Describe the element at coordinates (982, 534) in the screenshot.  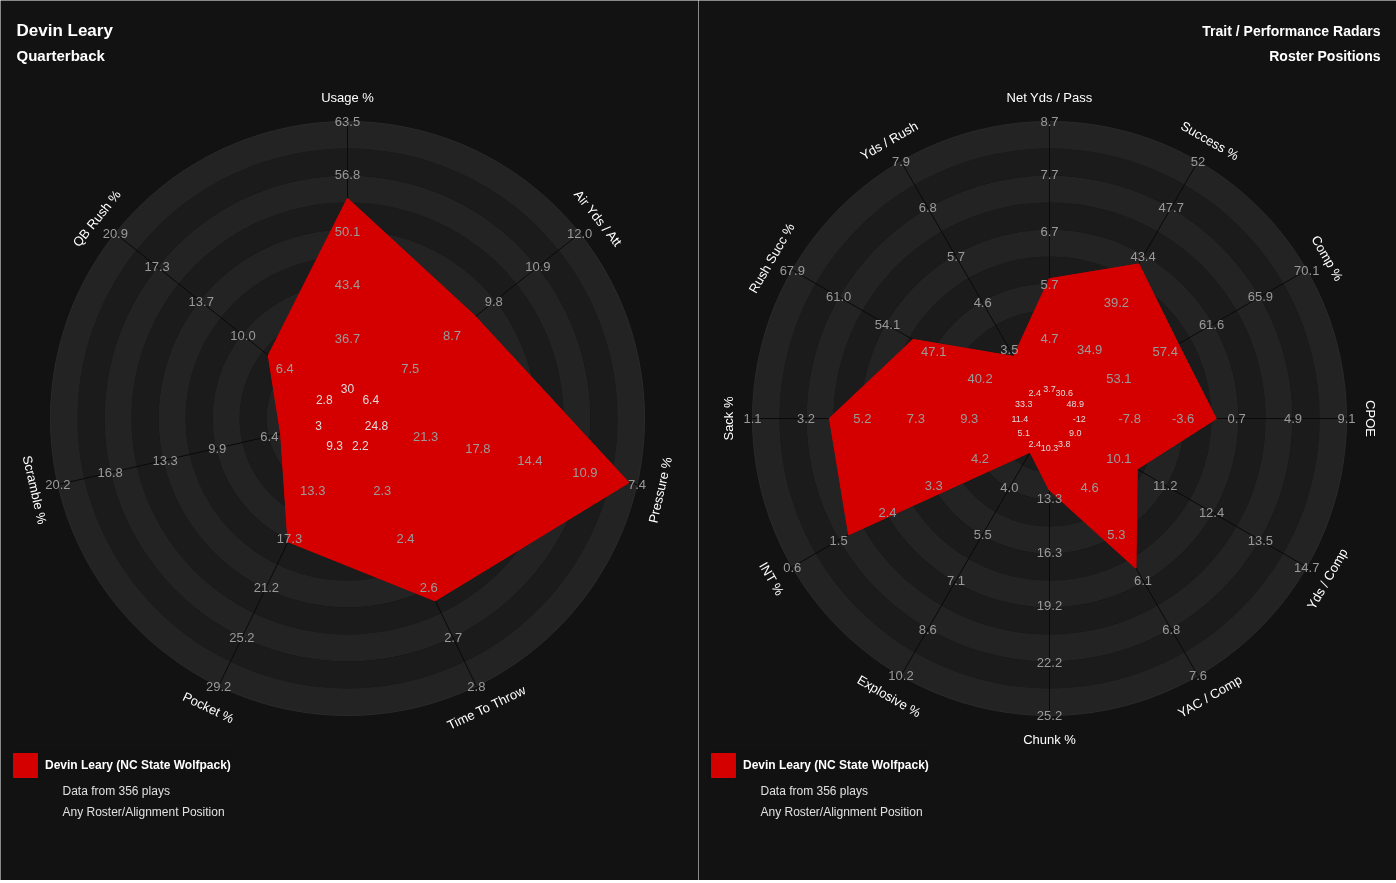
I see `text: 5.5` at that location.